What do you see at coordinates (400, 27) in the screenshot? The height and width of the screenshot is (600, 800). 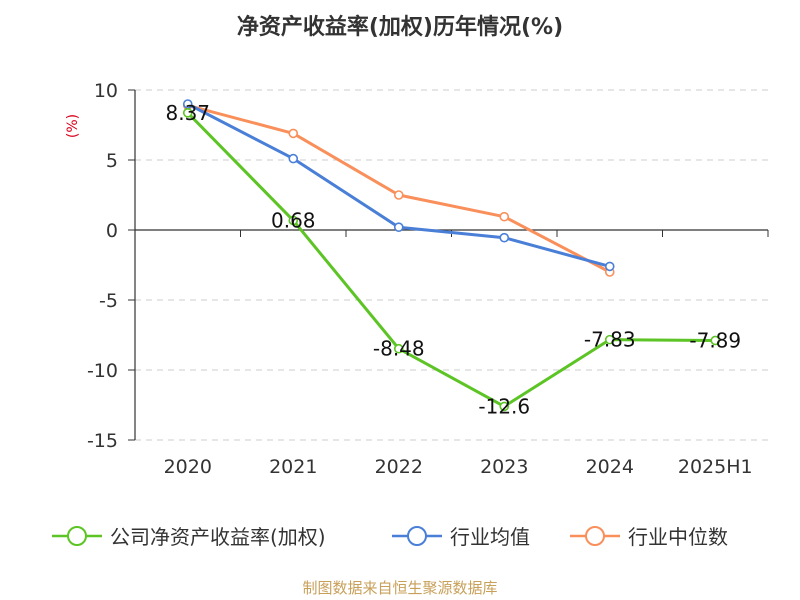 I see `chart-title: 净资产收益率(加权)历年情况(%)` at bounding box center [400, 27].